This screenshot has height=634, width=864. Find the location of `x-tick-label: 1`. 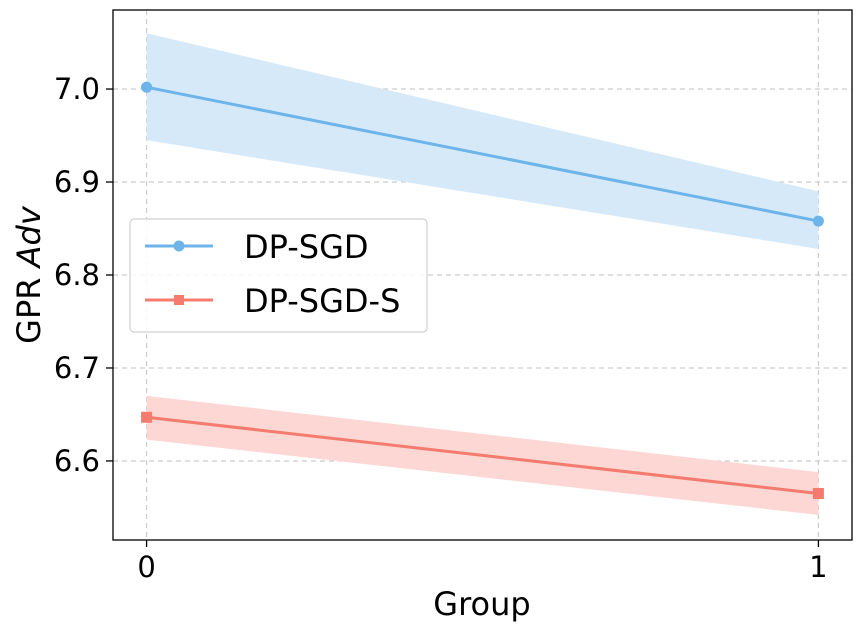

x-tick-label: 1 is located at coordinates (818, 567).